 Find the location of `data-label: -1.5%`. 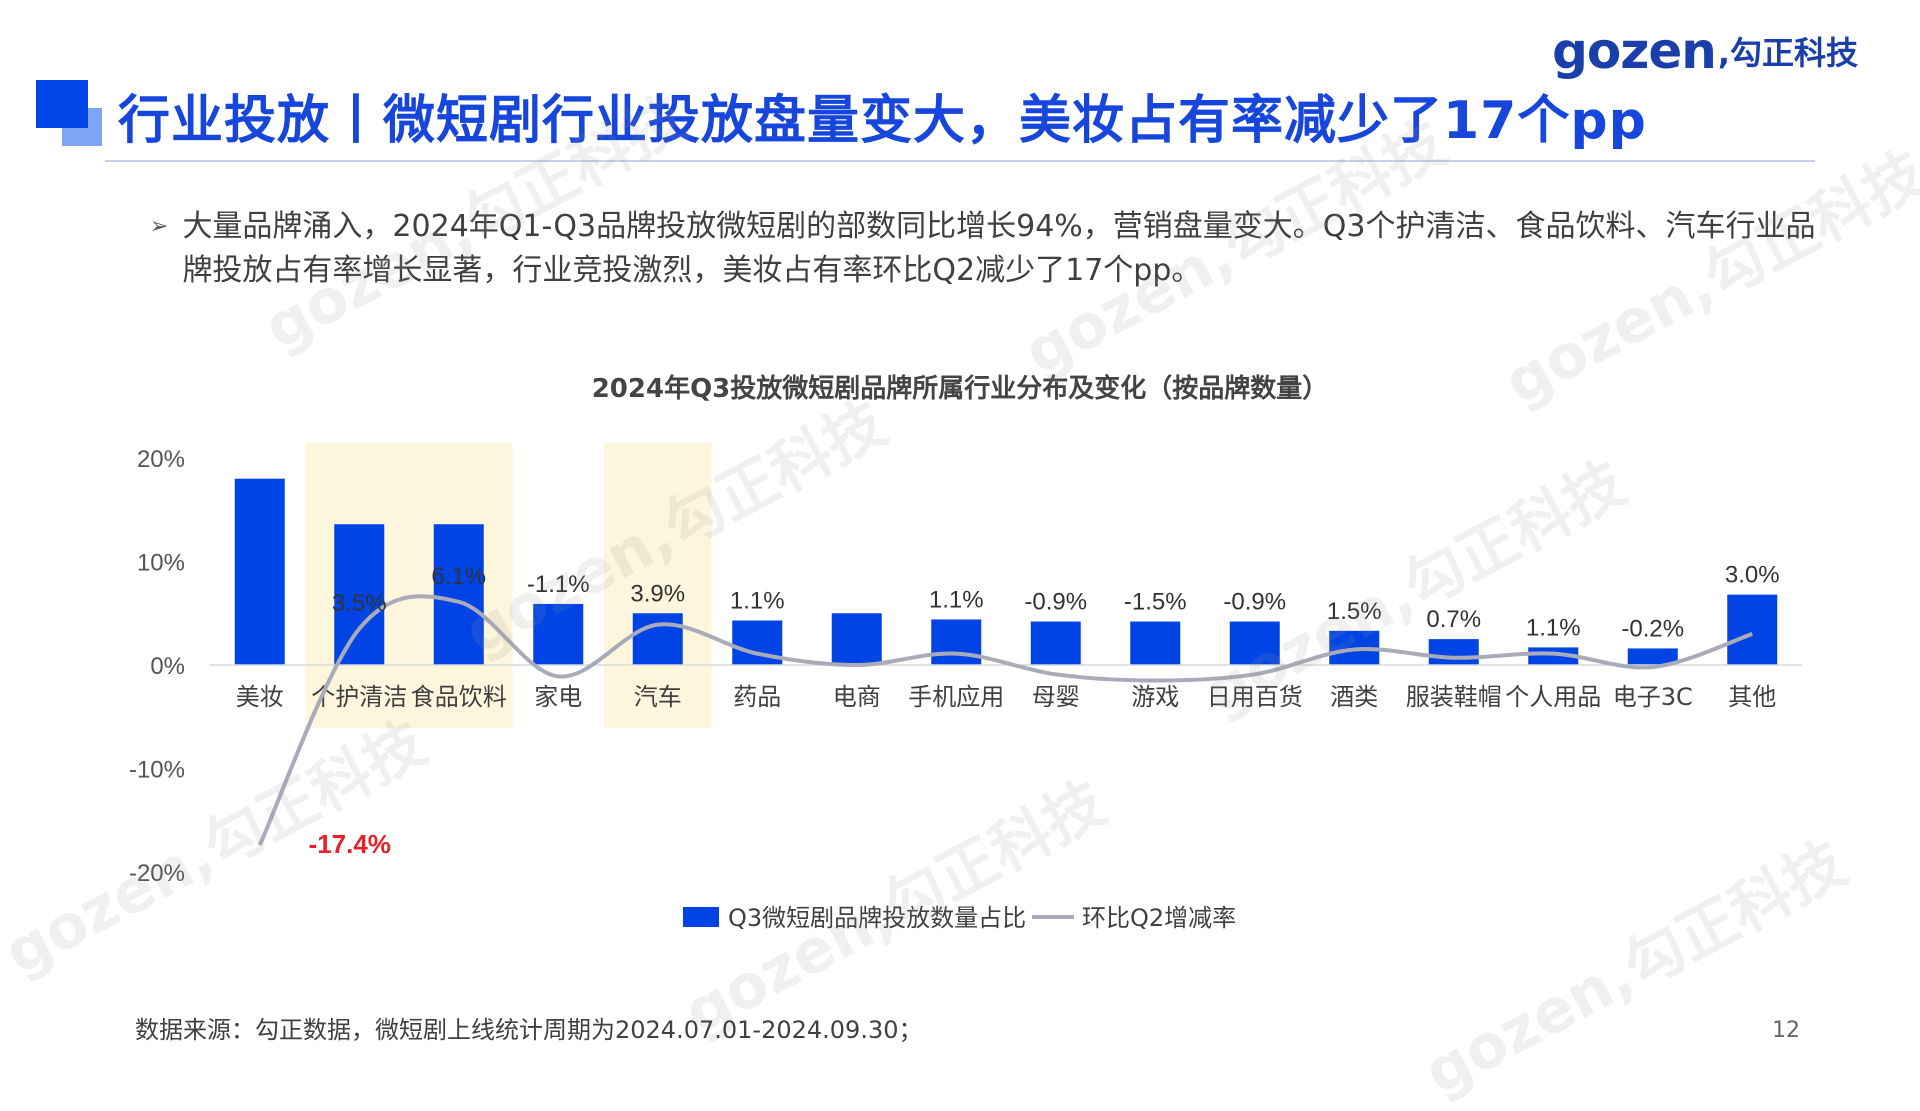

data-label: -1.5% is located at coordinates (1155, 602).